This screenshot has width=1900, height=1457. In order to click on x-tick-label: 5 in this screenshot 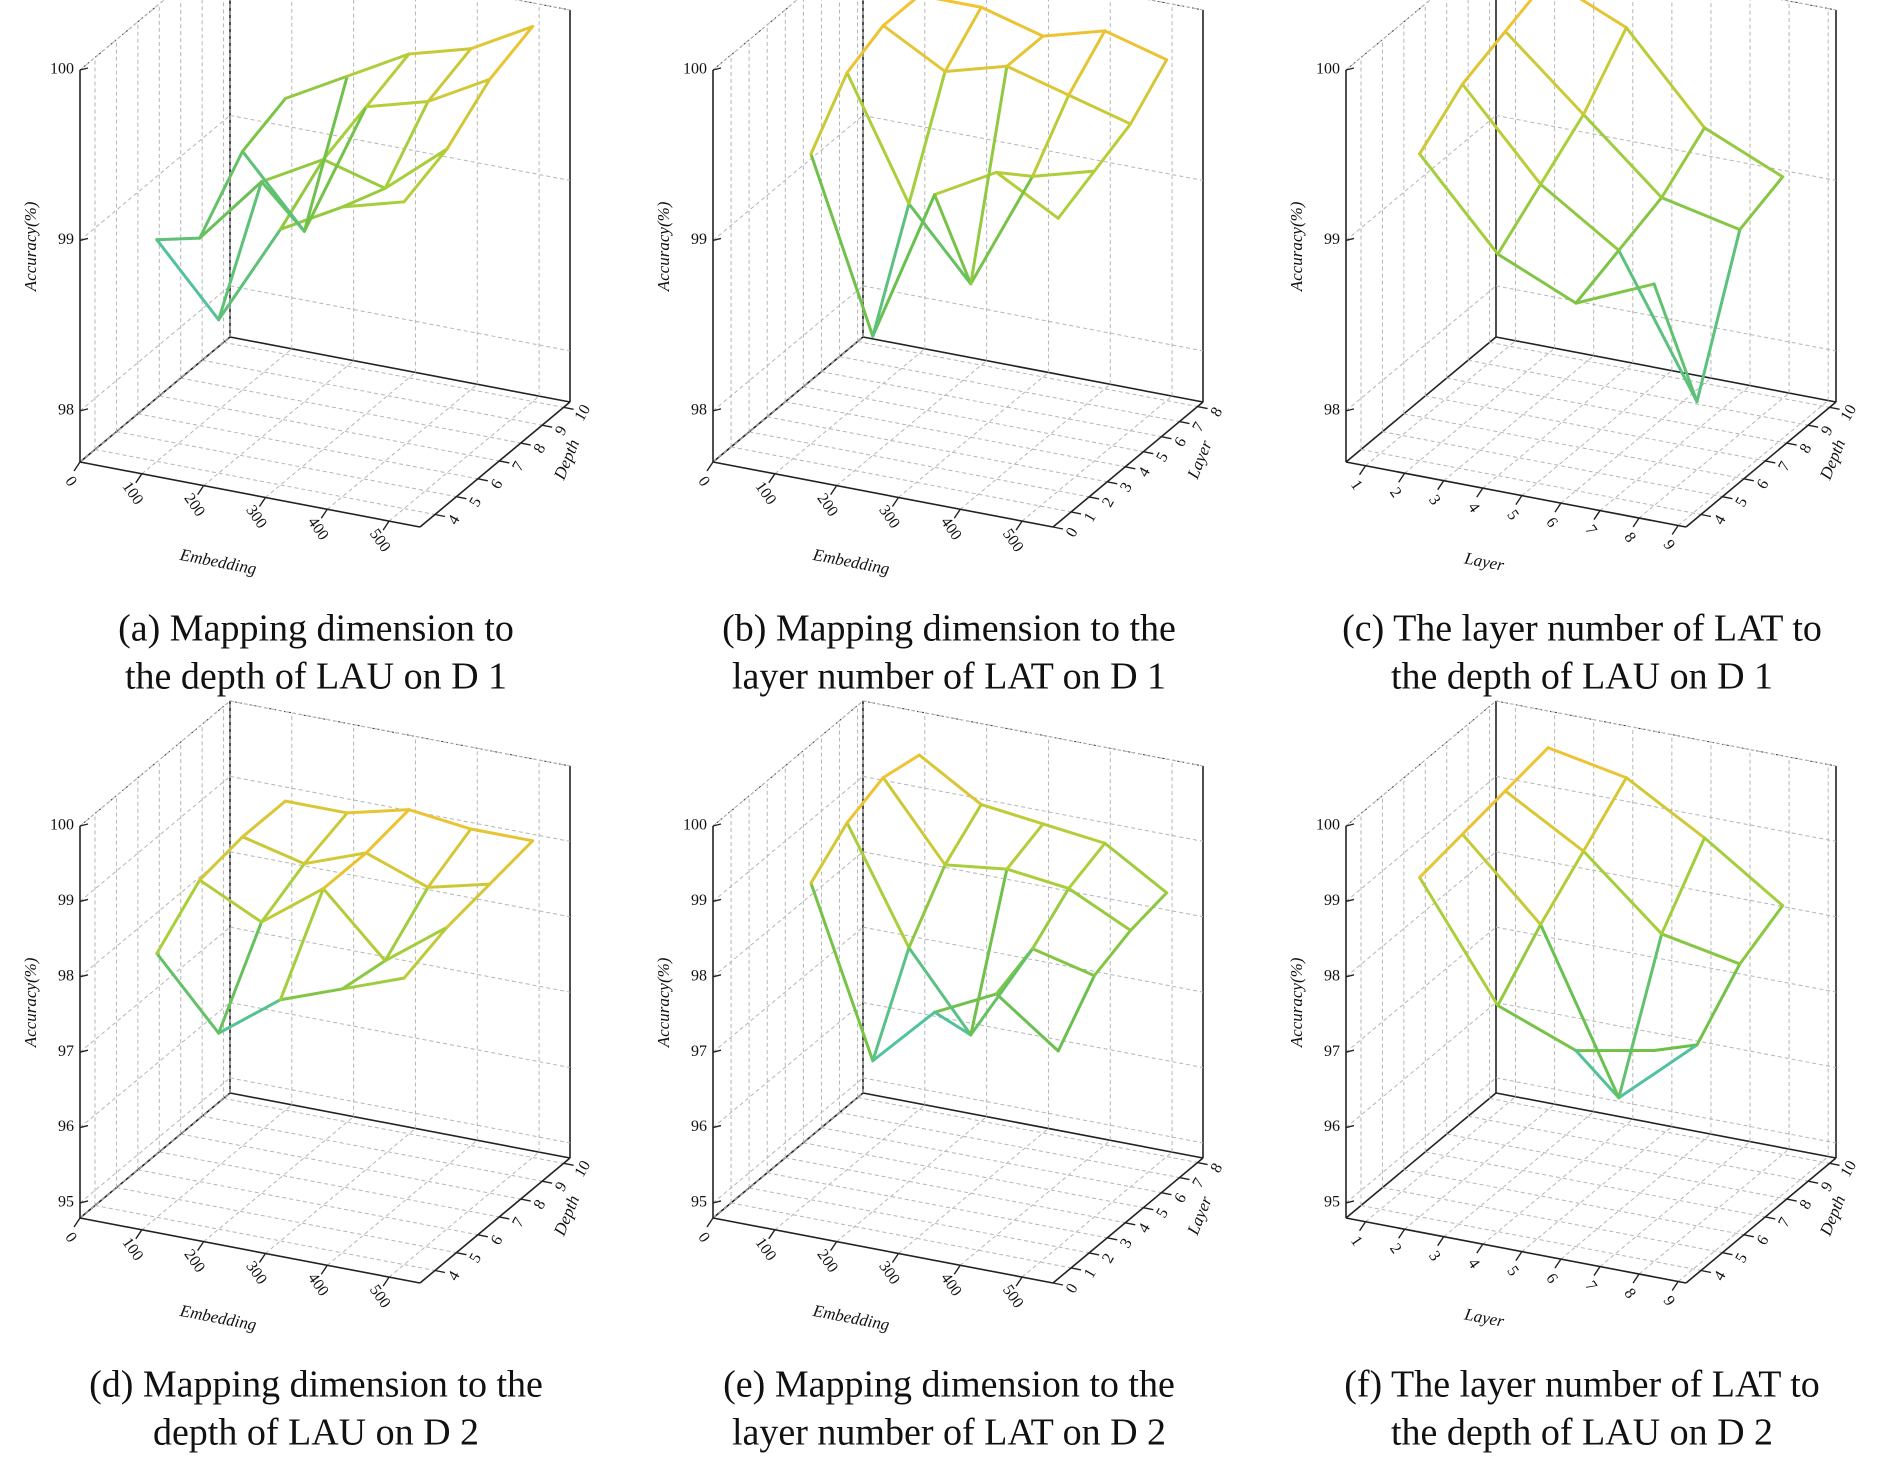, I will do `click(1512, 515)`.